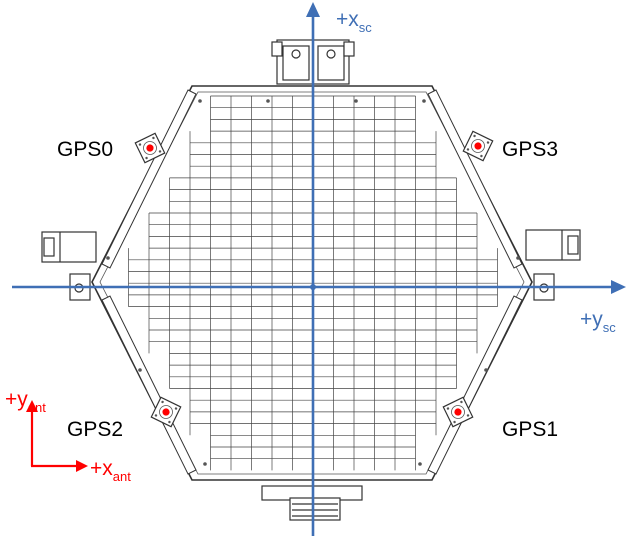  What do you see at coordinates (82, 466) in the screenshot?
I see `xant-arrowhead-icon` at bounding box center [82, 466].